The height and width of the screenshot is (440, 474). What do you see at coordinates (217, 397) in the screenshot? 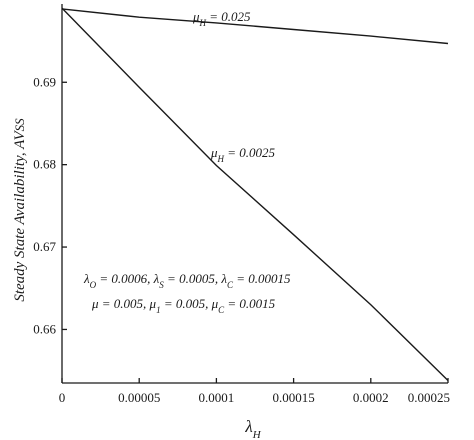
I see `x-tick-label: 0.0001` at bounding box center [217, 397].